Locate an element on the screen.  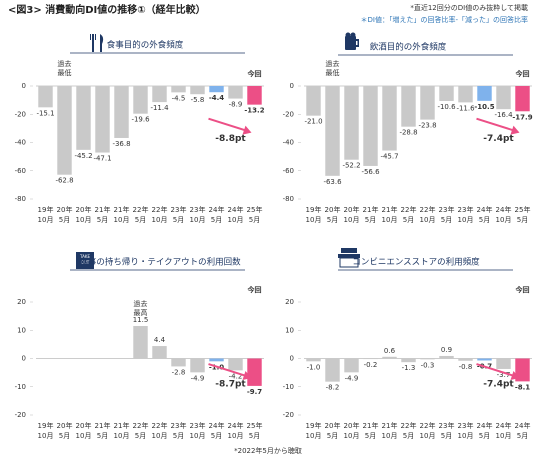
y-tick-label: -40 is located at coordinates (20, 143).